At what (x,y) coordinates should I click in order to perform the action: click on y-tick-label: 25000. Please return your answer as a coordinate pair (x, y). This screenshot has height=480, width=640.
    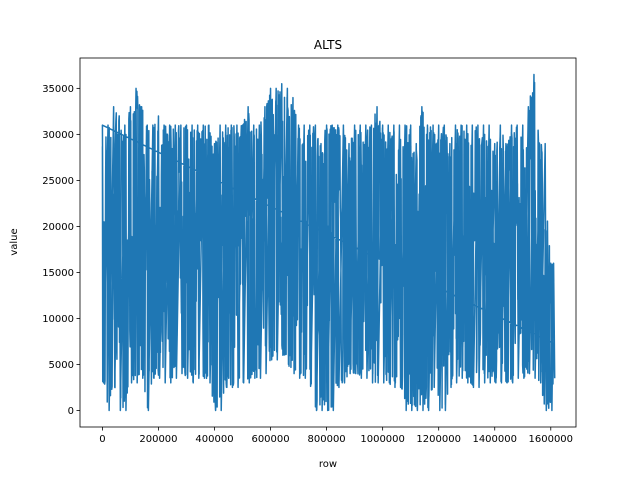
    Looking at the image, I should click on (58, 181).